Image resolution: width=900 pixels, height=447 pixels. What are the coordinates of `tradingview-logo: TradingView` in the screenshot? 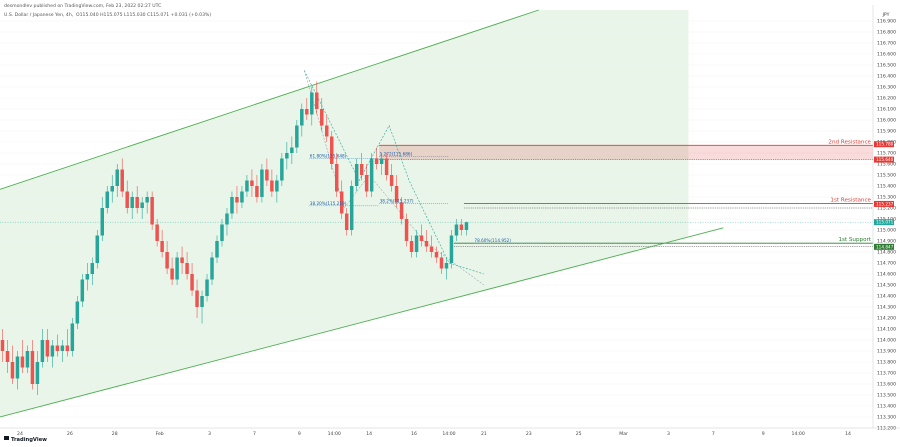 It's located at (25, 439).